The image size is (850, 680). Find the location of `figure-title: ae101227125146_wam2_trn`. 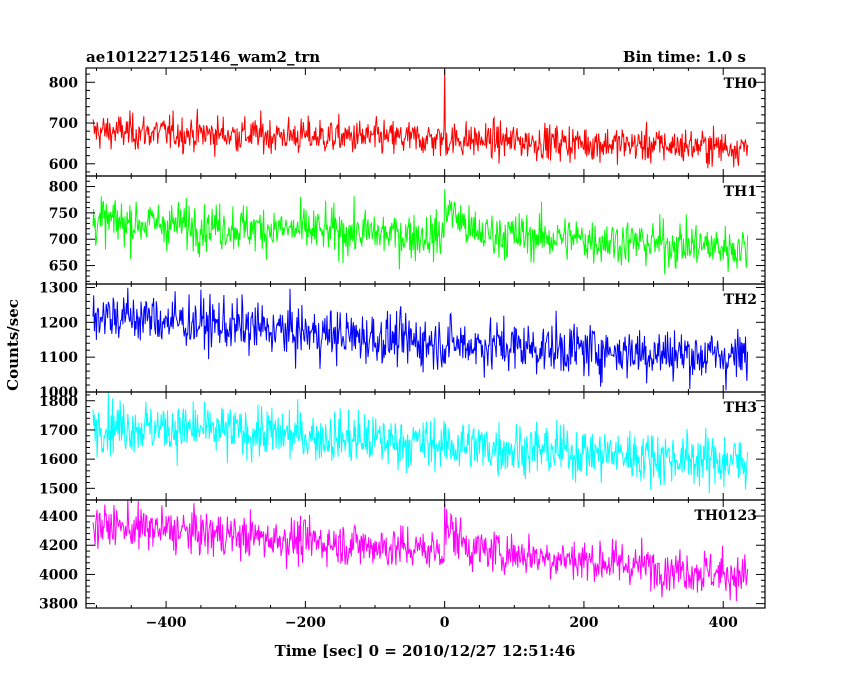

figure-title: ae101227125146_wam2_trn is located at coordinates (203, 57).